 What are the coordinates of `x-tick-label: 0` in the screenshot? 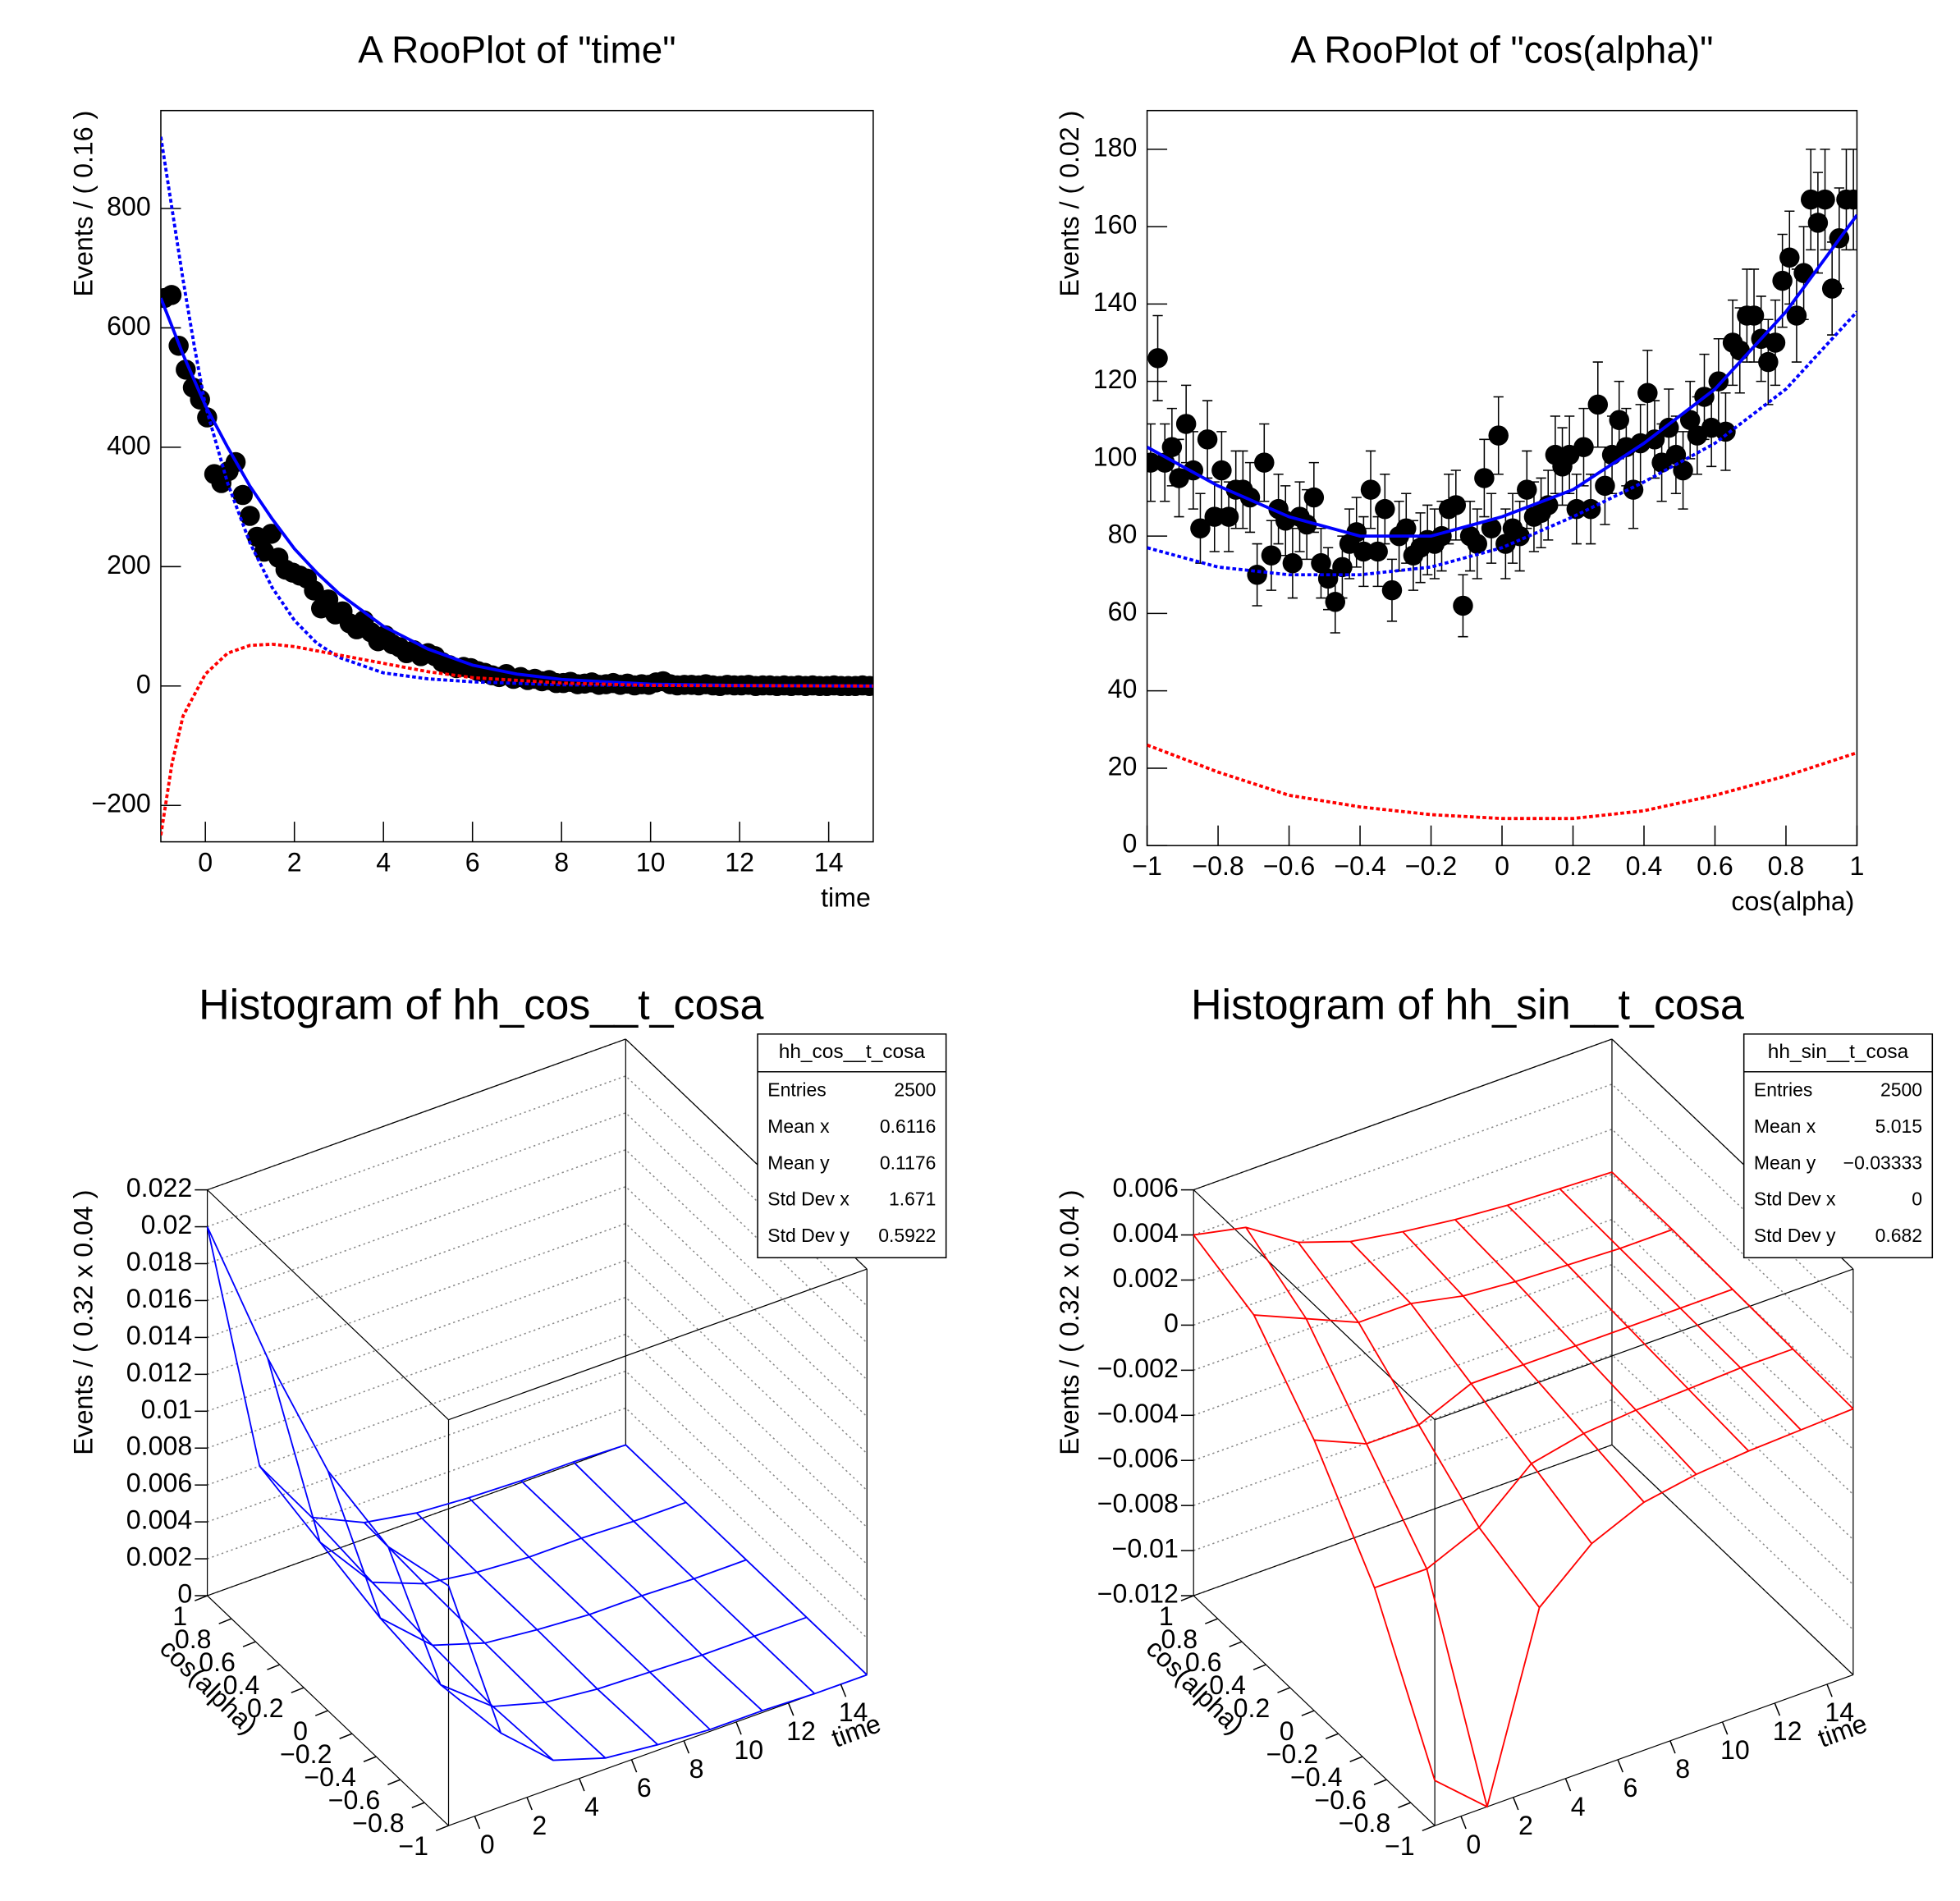 It's located at (487, 1844).